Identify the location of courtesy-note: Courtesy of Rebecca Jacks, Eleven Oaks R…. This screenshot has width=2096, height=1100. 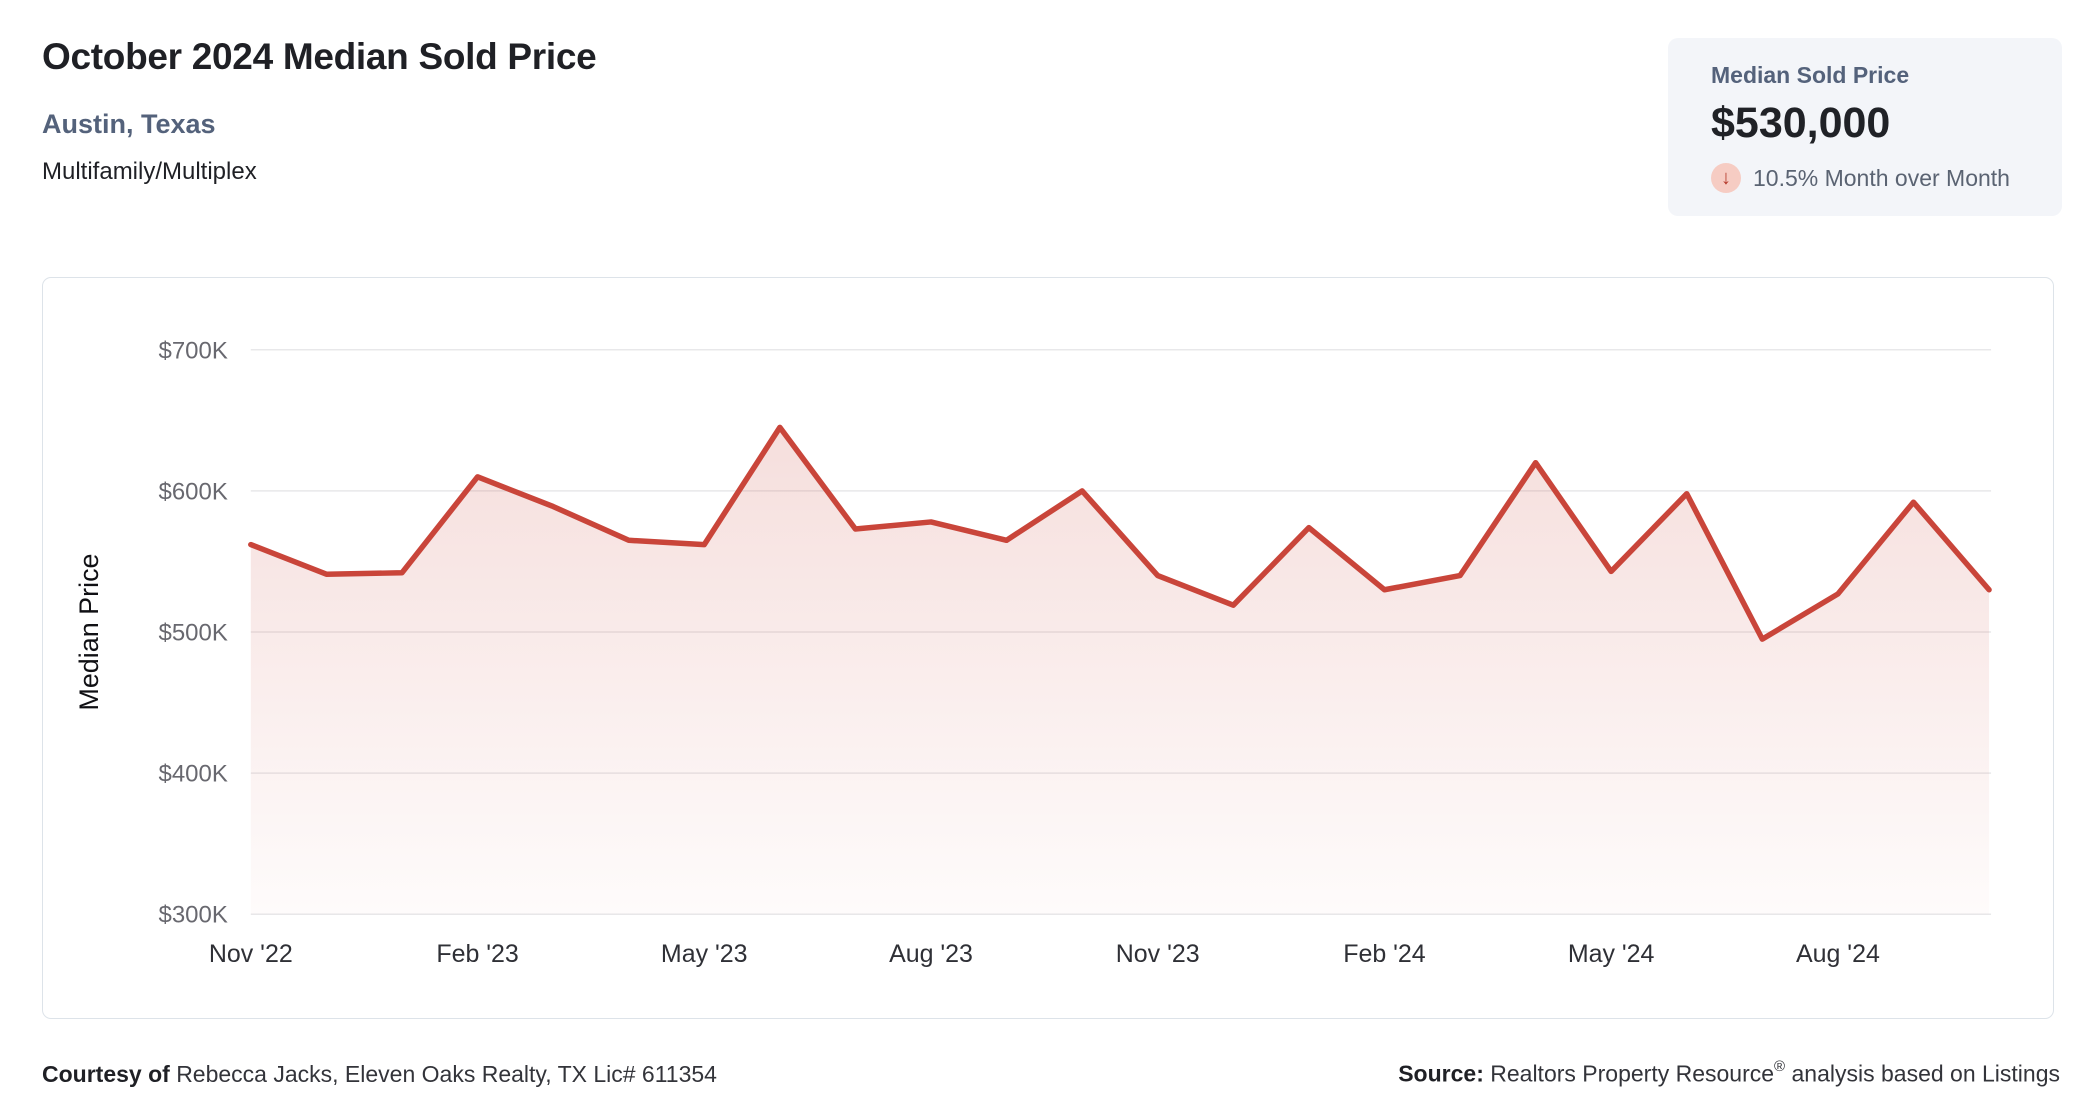
(379, 1074).